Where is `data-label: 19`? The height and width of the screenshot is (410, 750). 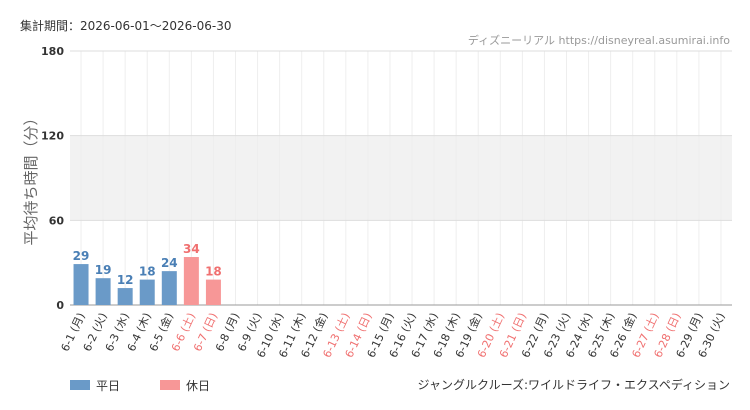 data-label: 19 is located at coordinates (103, 270).